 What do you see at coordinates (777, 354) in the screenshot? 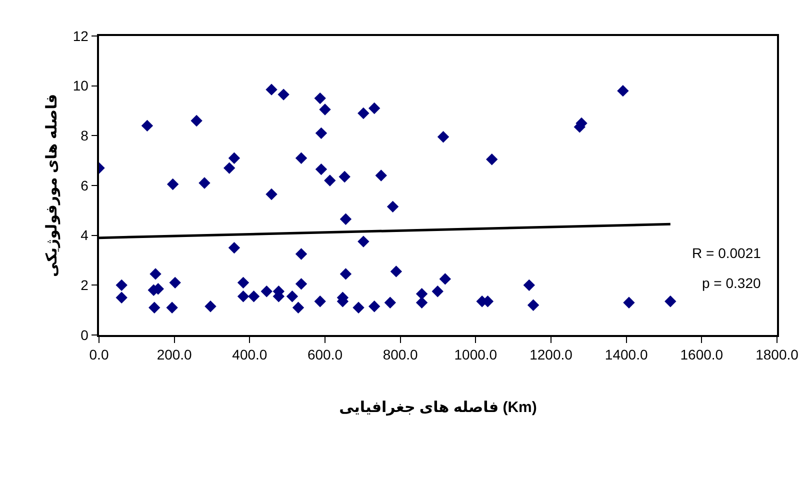
I see `x-tick-label: 1800.0` at bounding box center [777, 354].